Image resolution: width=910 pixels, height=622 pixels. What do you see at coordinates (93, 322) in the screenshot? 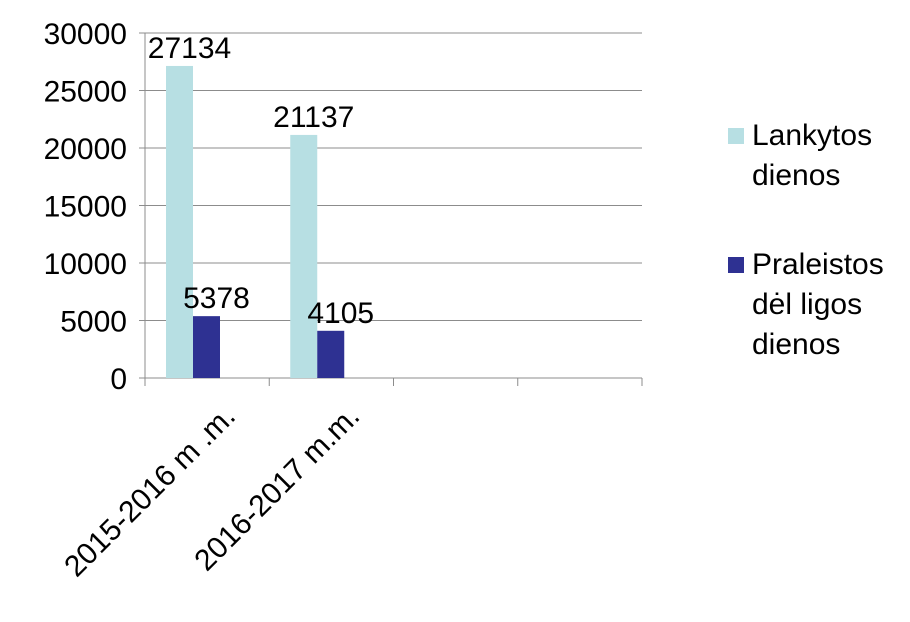
I see `y-tick-label: 5000` at bounding box center [93, 322].